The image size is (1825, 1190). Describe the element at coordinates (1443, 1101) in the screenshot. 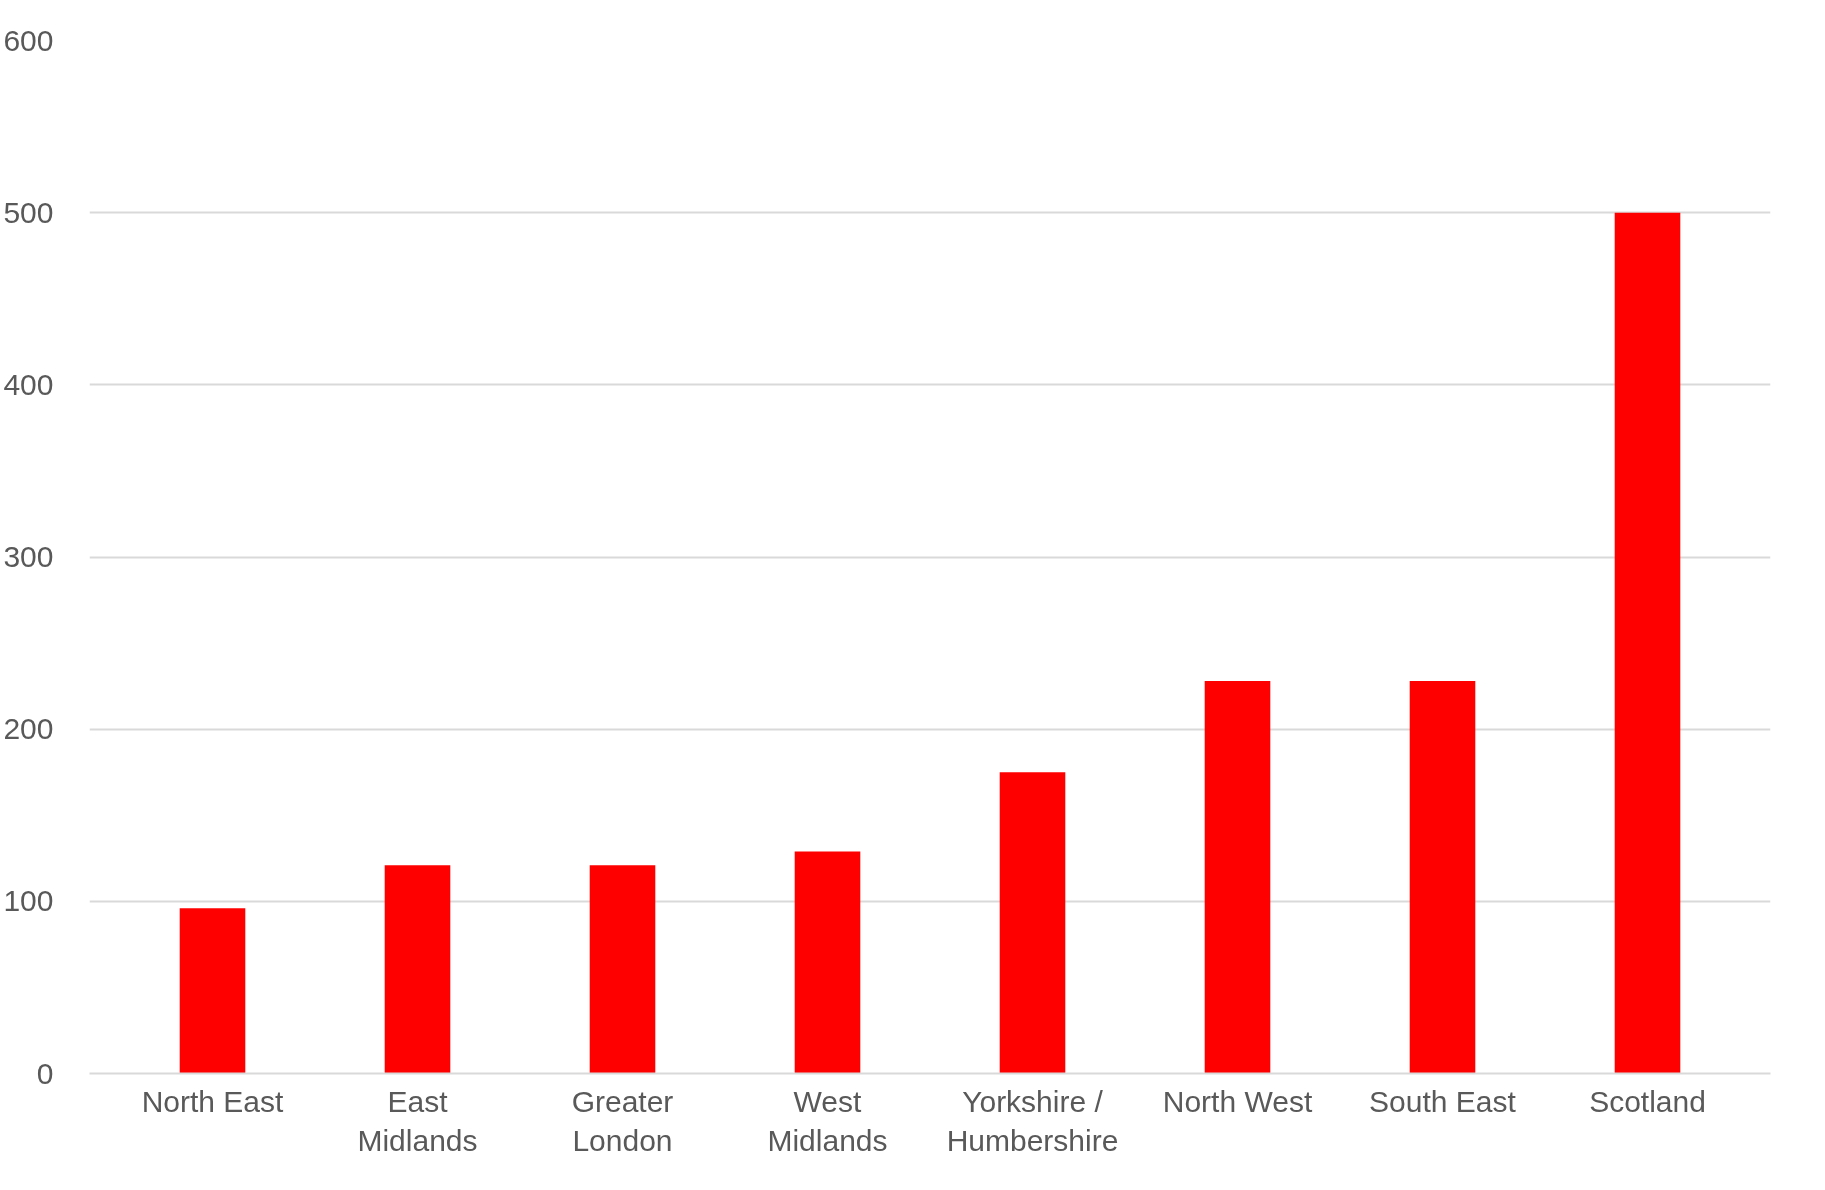

I see `x-tick-label: South East` at that location.